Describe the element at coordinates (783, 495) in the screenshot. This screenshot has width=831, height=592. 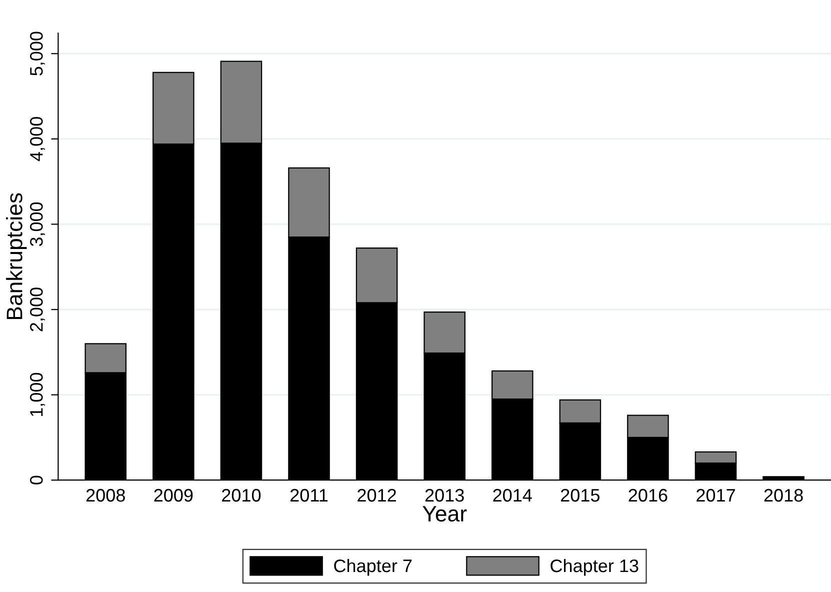
I see `x-tick-label: 2018` at that location.